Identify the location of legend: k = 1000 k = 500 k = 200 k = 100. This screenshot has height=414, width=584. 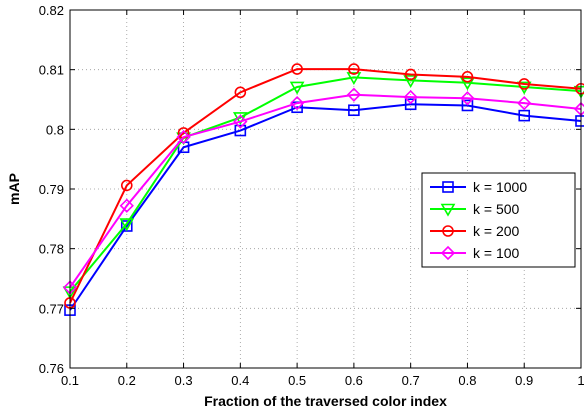
(498, 220).